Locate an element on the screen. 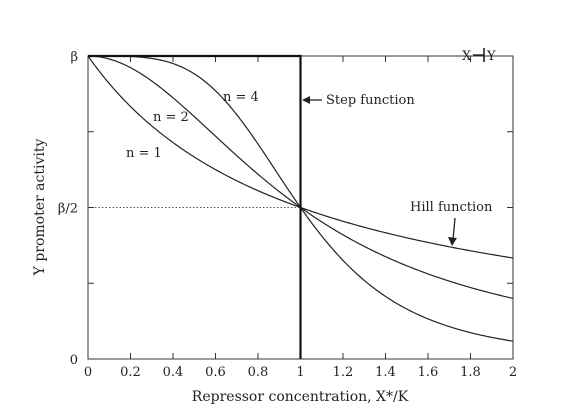 The width and height of the screenshot is (583, 416). x-tick-label: 0.4 is located at coordinates (173, 372).